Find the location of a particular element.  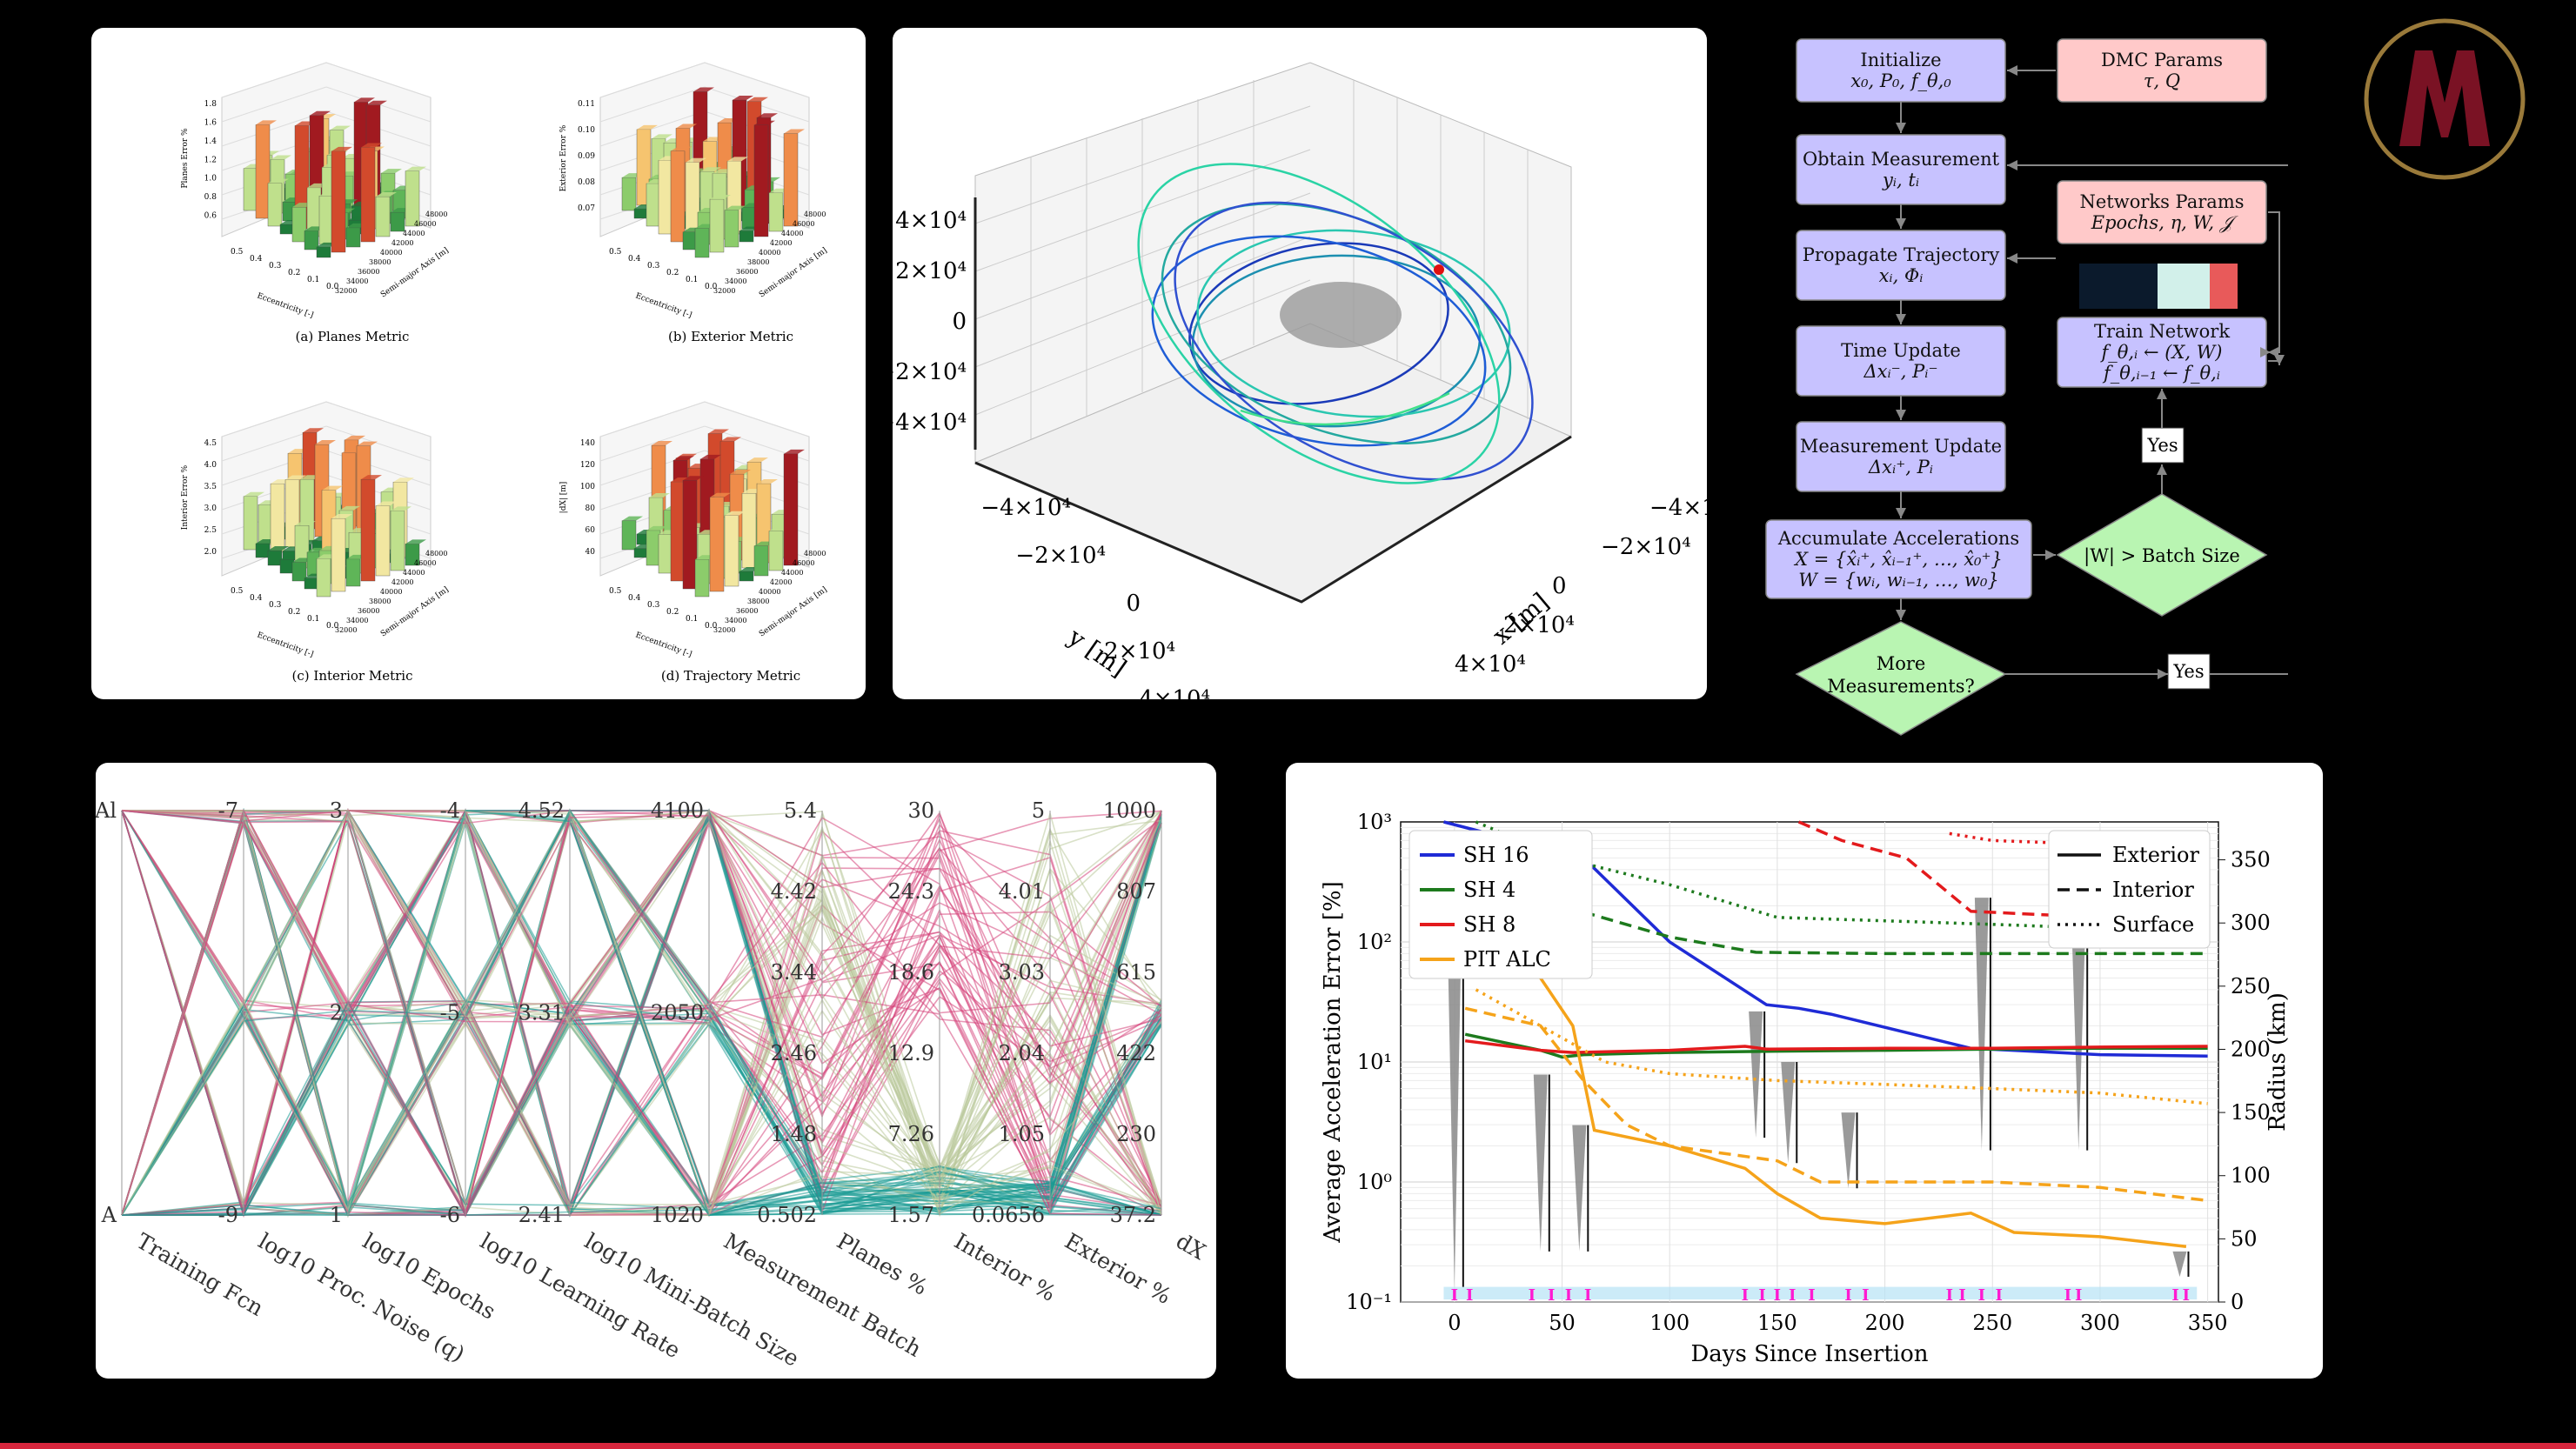

pc-tick: 0.0656 is located at coordinates (1008, 1215).